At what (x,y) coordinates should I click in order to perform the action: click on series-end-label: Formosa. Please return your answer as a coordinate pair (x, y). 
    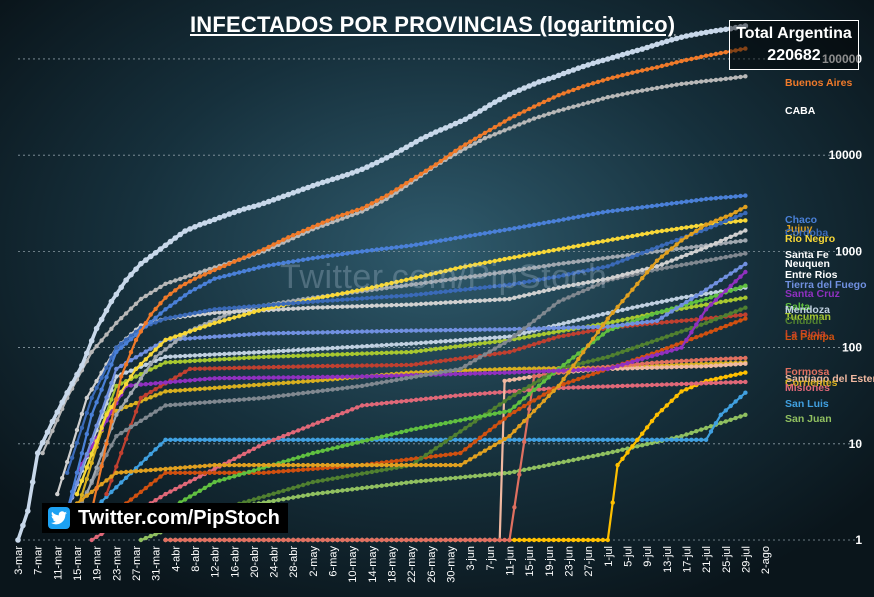
    Looking at the image, I should click on (807, 372).